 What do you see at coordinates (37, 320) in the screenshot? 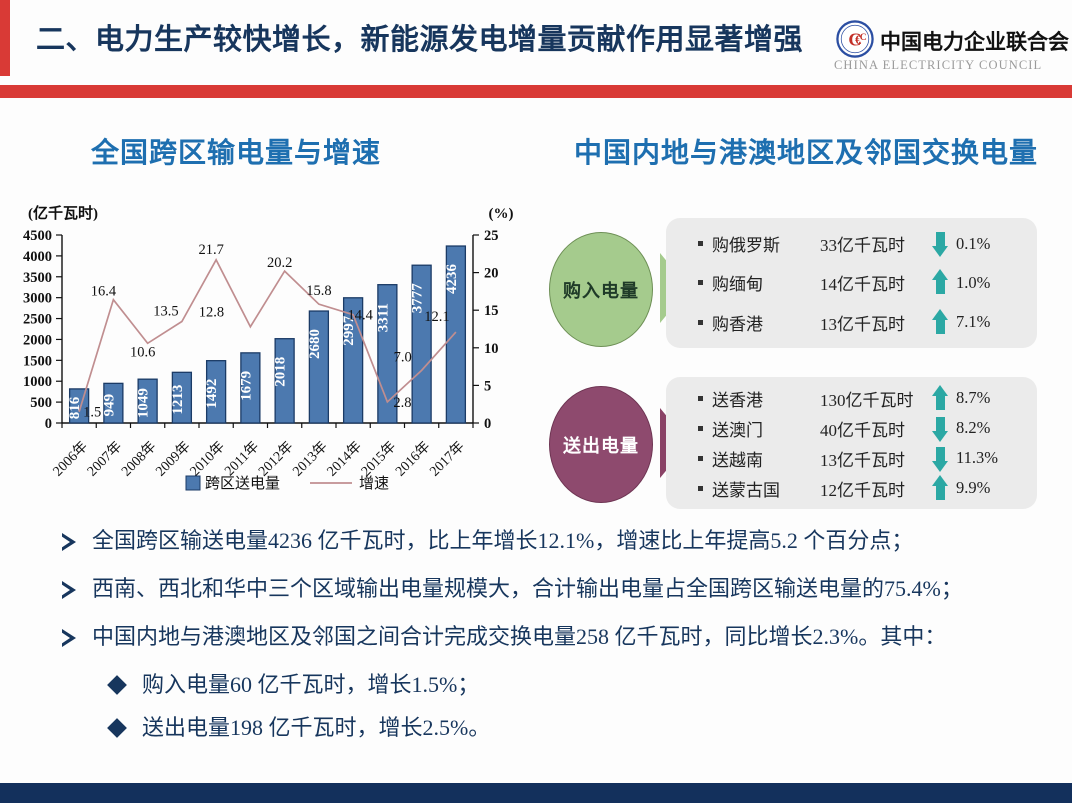
I see `left-tick-label: 2500` at bounding box center [37, 320].